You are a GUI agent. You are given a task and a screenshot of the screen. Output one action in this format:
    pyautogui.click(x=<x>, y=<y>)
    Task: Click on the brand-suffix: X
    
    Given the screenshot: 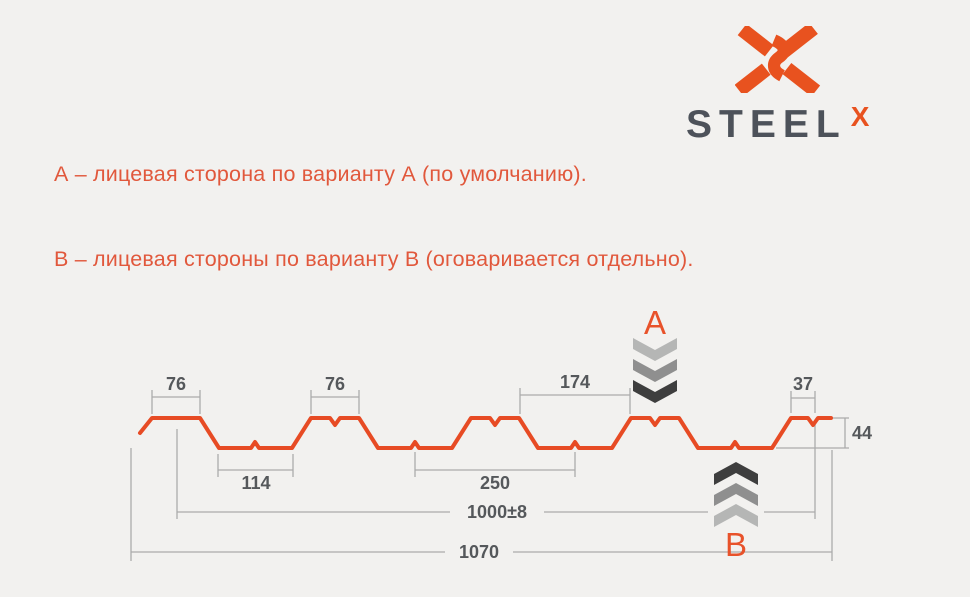 What is the action you would take?
    pyautogui.click(x=860, y=116)
    